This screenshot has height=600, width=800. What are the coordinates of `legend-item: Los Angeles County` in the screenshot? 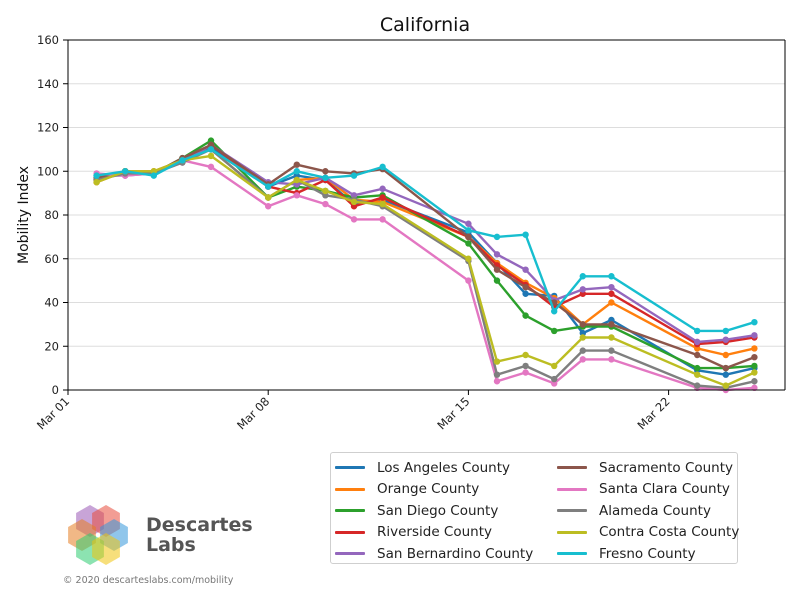 It's located at (434, 468).